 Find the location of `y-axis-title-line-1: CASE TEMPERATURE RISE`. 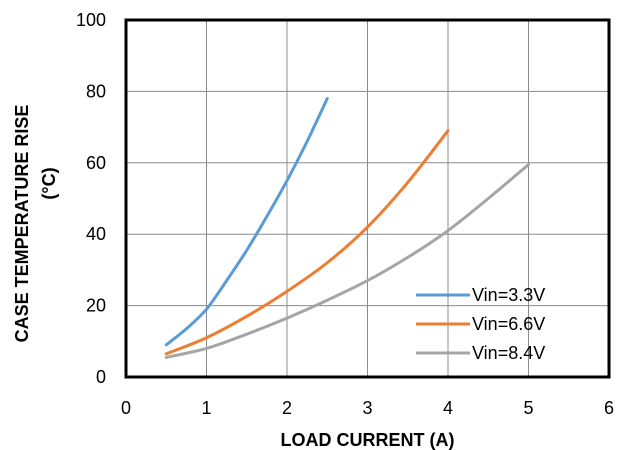

y-axis-title-line-1: CASE TEMPERATURE RISE is located at coordinates (22, 224).